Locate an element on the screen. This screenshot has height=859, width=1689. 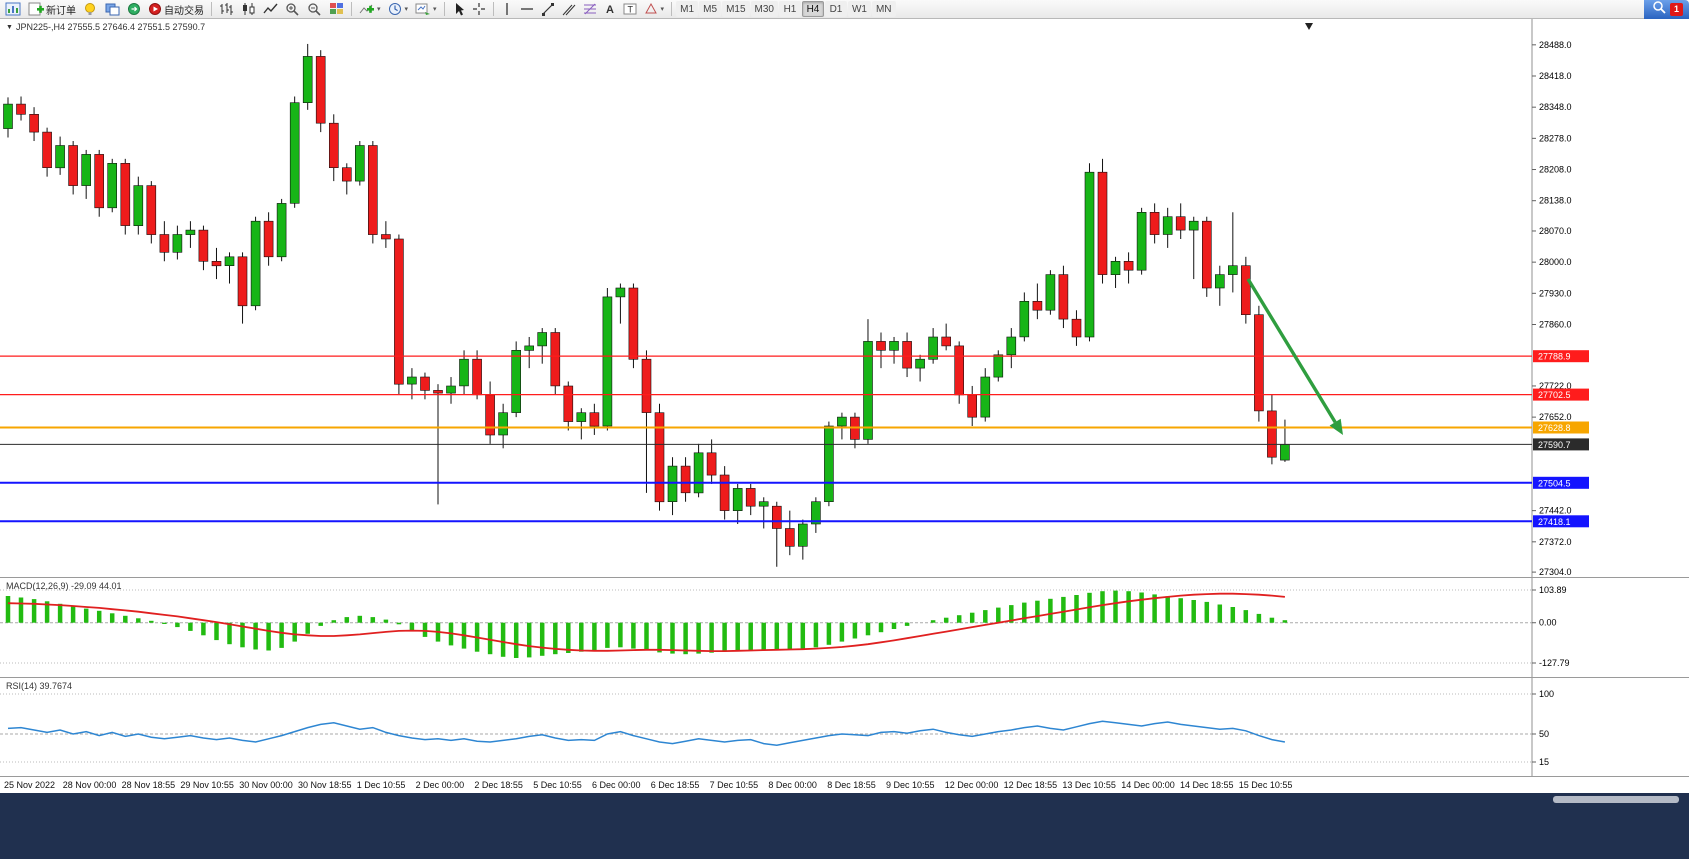
shapes-tool-button: ▾ is located at coordinates (654, 9).